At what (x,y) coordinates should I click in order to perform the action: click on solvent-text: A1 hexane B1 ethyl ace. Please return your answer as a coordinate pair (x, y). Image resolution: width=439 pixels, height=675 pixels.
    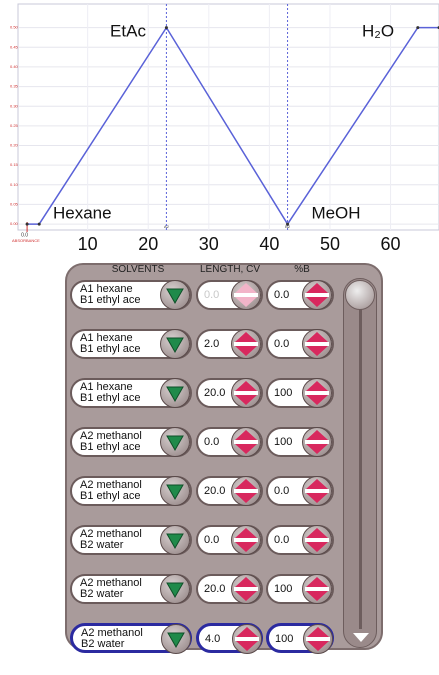
    Looking at the image, I should click on (110, 393).